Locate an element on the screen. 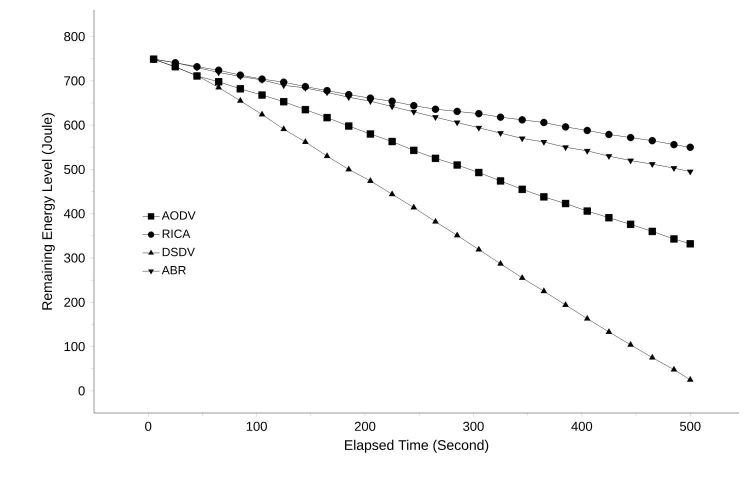 This screenshot has height=483, width=745. y-tick-label: 400 is located at coordinates (74, 213).